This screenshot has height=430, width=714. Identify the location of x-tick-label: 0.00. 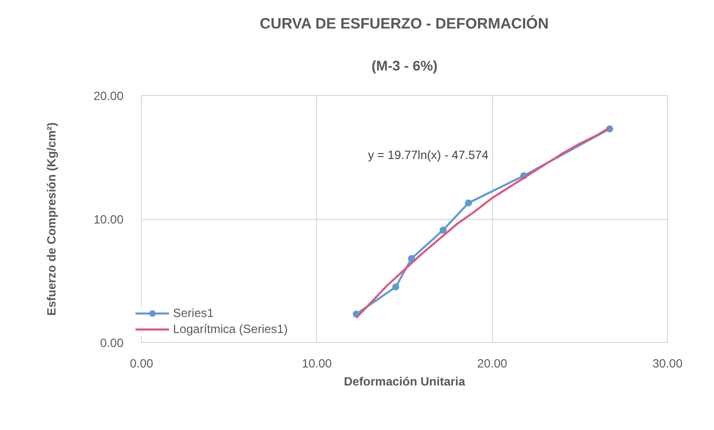
(142, 363).